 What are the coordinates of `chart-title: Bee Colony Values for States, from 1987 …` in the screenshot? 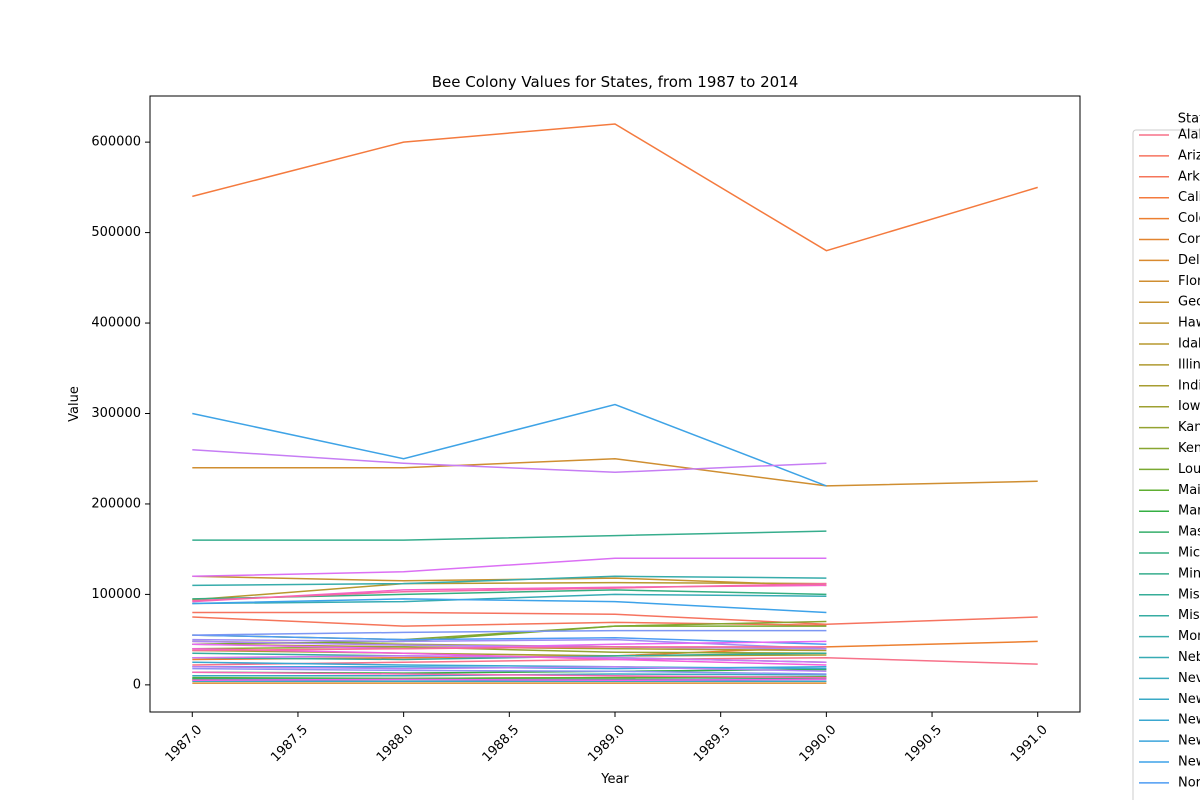 It's located at (615, 82).